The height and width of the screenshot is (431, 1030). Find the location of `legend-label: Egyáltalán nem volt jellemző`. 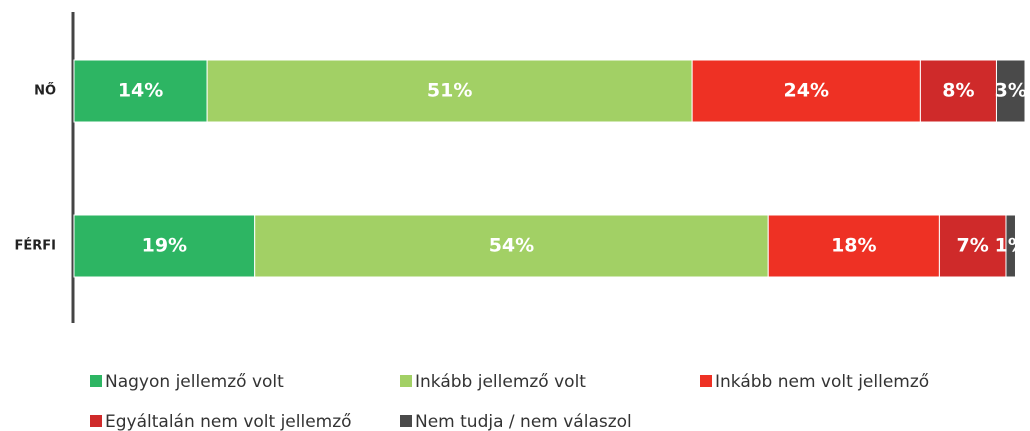

legend-label: Egyáltalán nem volt jellemző is located at coordinates (228, 421).